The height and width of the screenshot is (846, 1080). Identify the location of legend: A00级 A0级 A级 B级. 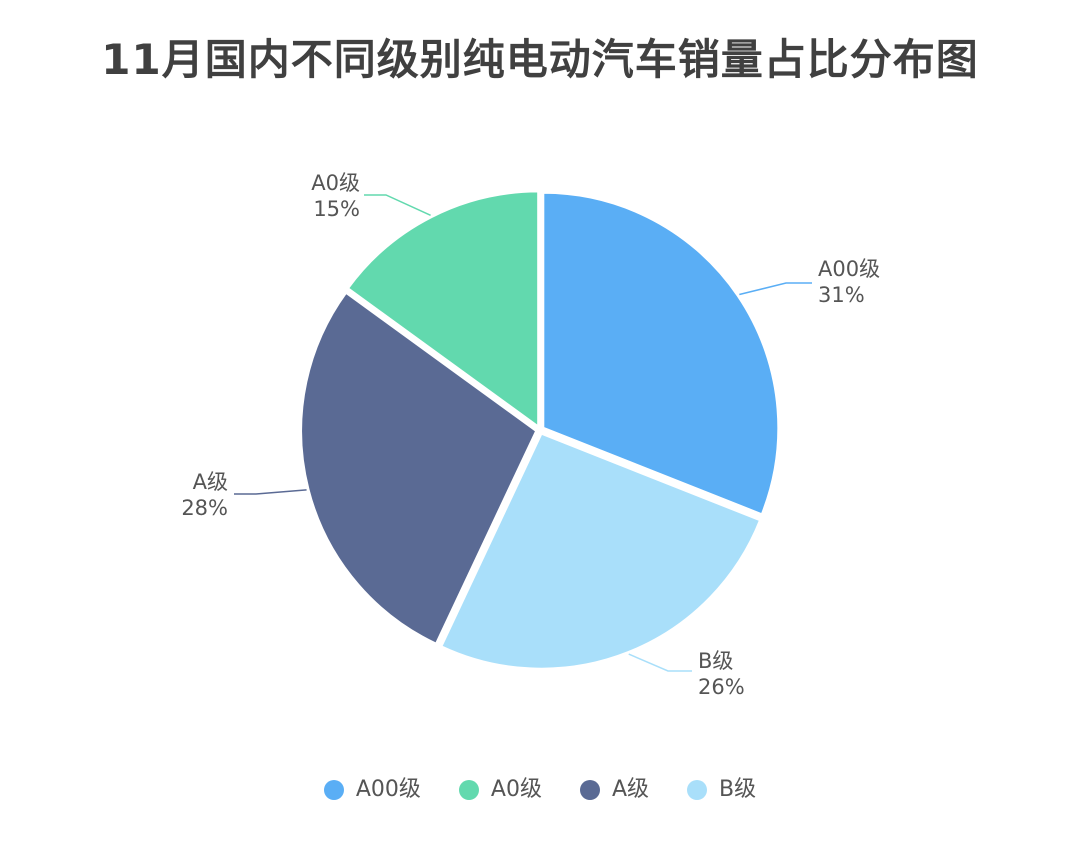
(540, 790).